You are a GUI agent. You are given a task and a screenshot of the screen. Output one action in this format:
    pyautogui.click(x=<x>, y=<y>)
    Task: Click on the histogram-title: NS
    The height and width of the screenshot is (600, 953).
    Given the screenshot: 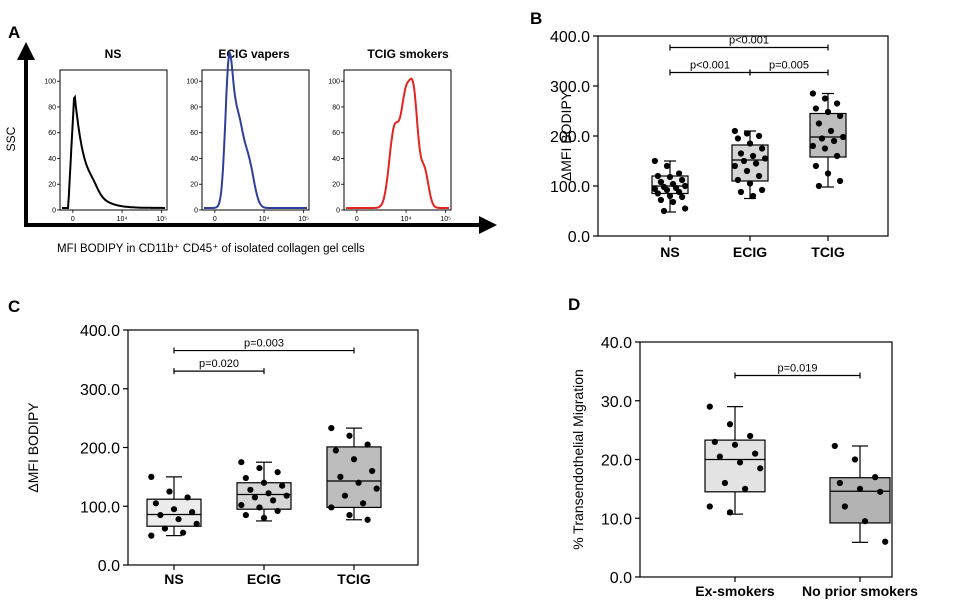 What is the action you would take?
    pyautogui.click(x=113, y=54)
    